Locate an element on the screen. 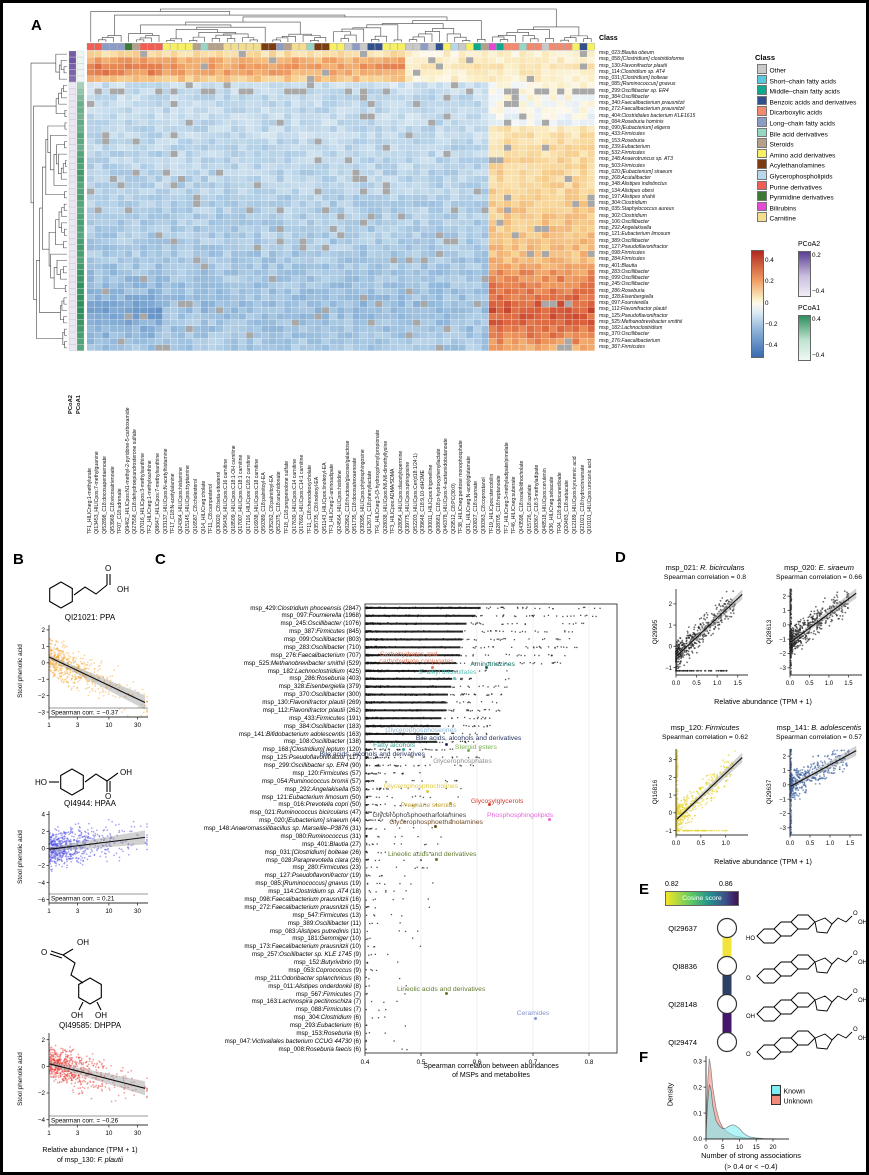  panel-c-xlabel-line2: of MSPs and metabolites is located at coordinates (491, 1075).